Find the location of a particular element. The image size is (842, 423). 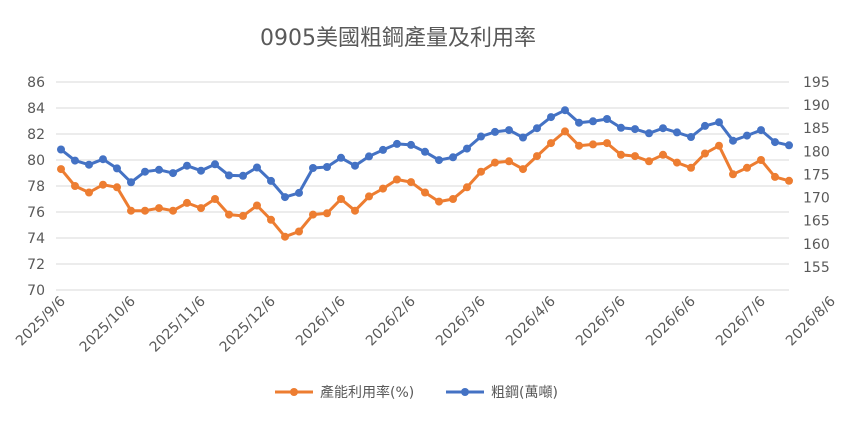

right-tick-label: 160 is located at coordinates (816, 245).